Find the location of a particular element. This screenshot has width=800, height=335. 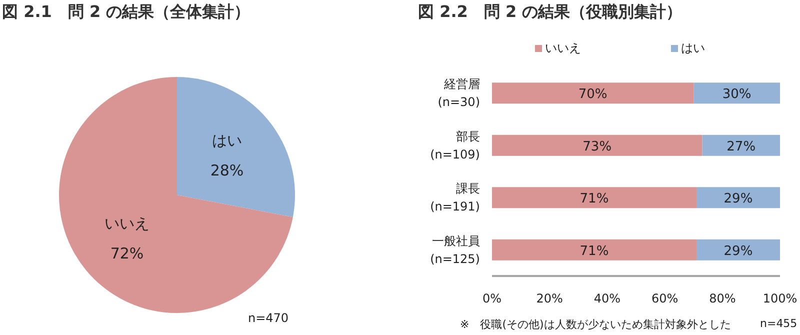

pie-slice is located at coordinates (236, 147).